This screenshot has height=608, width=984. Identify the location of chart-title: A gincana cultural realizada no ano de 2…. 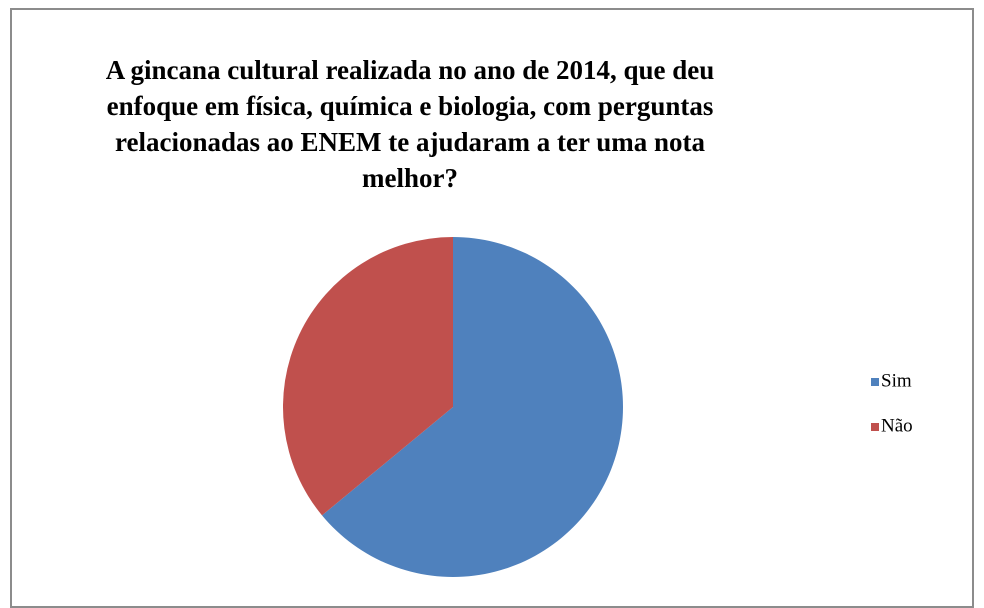
(410, 124).